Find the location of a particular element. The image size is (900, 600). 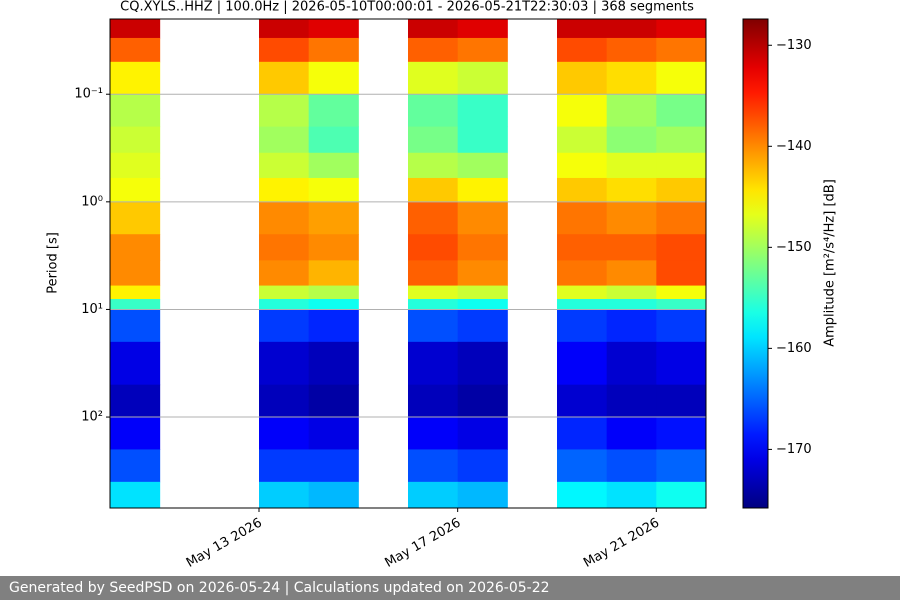

colorbar-tick-label: −170 is located at coordinates (794, 449).